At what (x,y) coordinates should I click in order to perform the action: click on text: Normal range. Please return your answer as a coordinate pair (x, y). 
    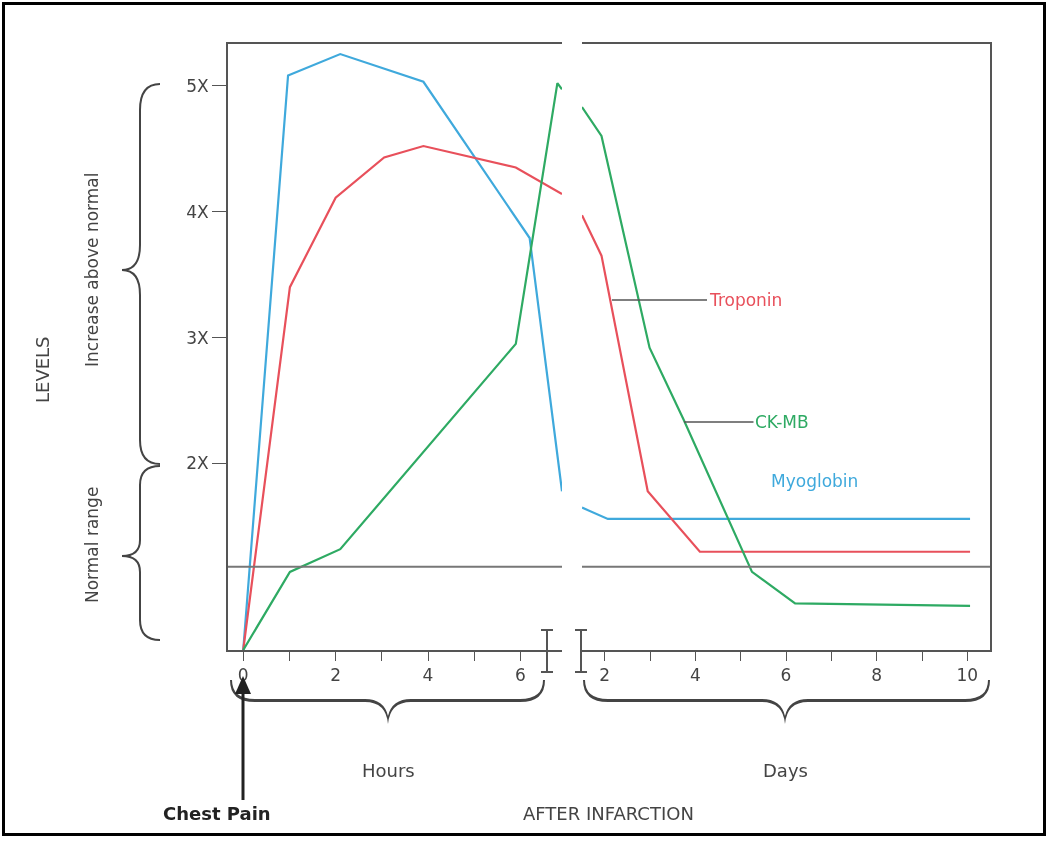
    Looking at the image, I should click on (92, 544).